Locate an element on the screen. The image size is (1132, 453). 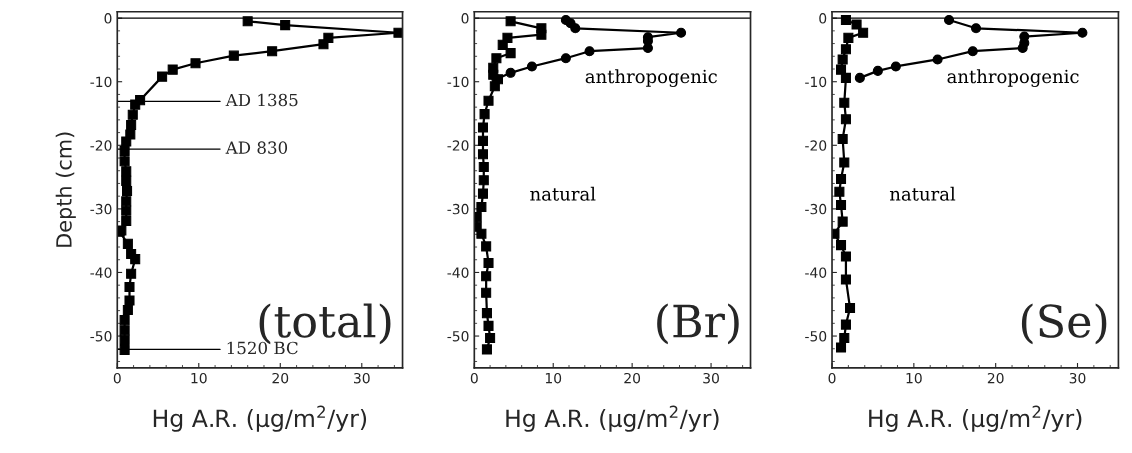
y-tick-label: -10 is located at coordinates (101, 82).